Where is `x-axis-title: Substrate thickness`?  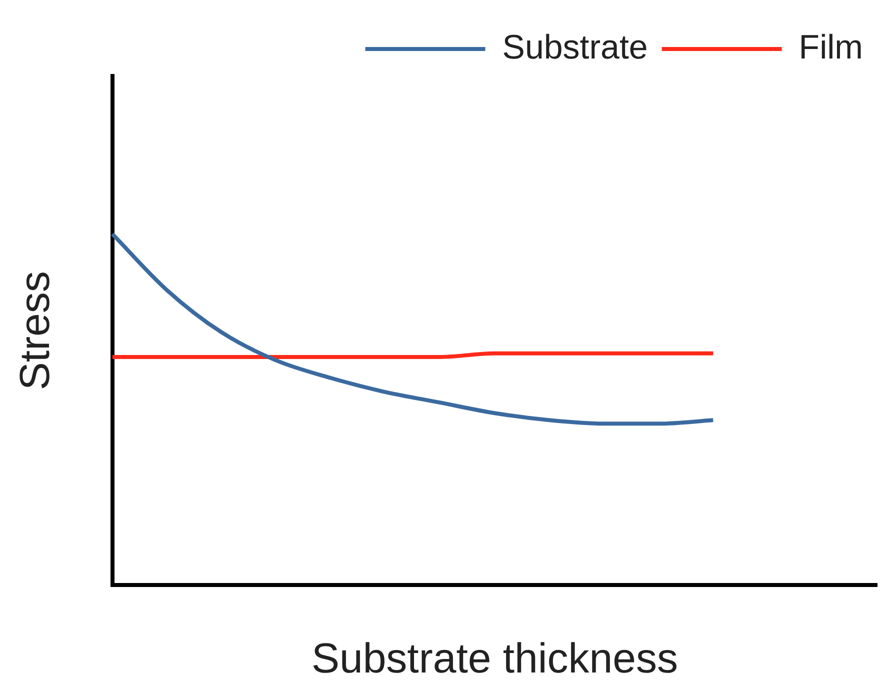 x-axis-title: Substrate thickness is located at coordinates (494, 658).